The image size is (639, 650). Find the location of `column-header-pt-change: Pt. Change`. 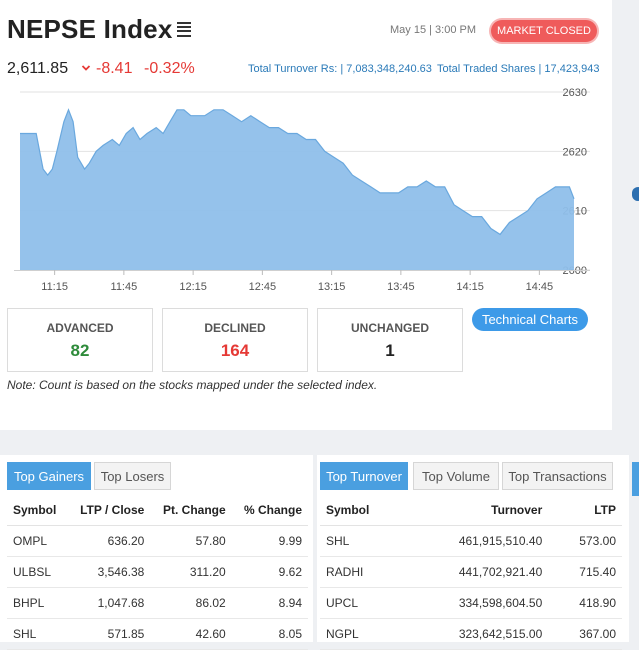

column-header-pt-change: Pt. Change is located at coordinates (191, 510).